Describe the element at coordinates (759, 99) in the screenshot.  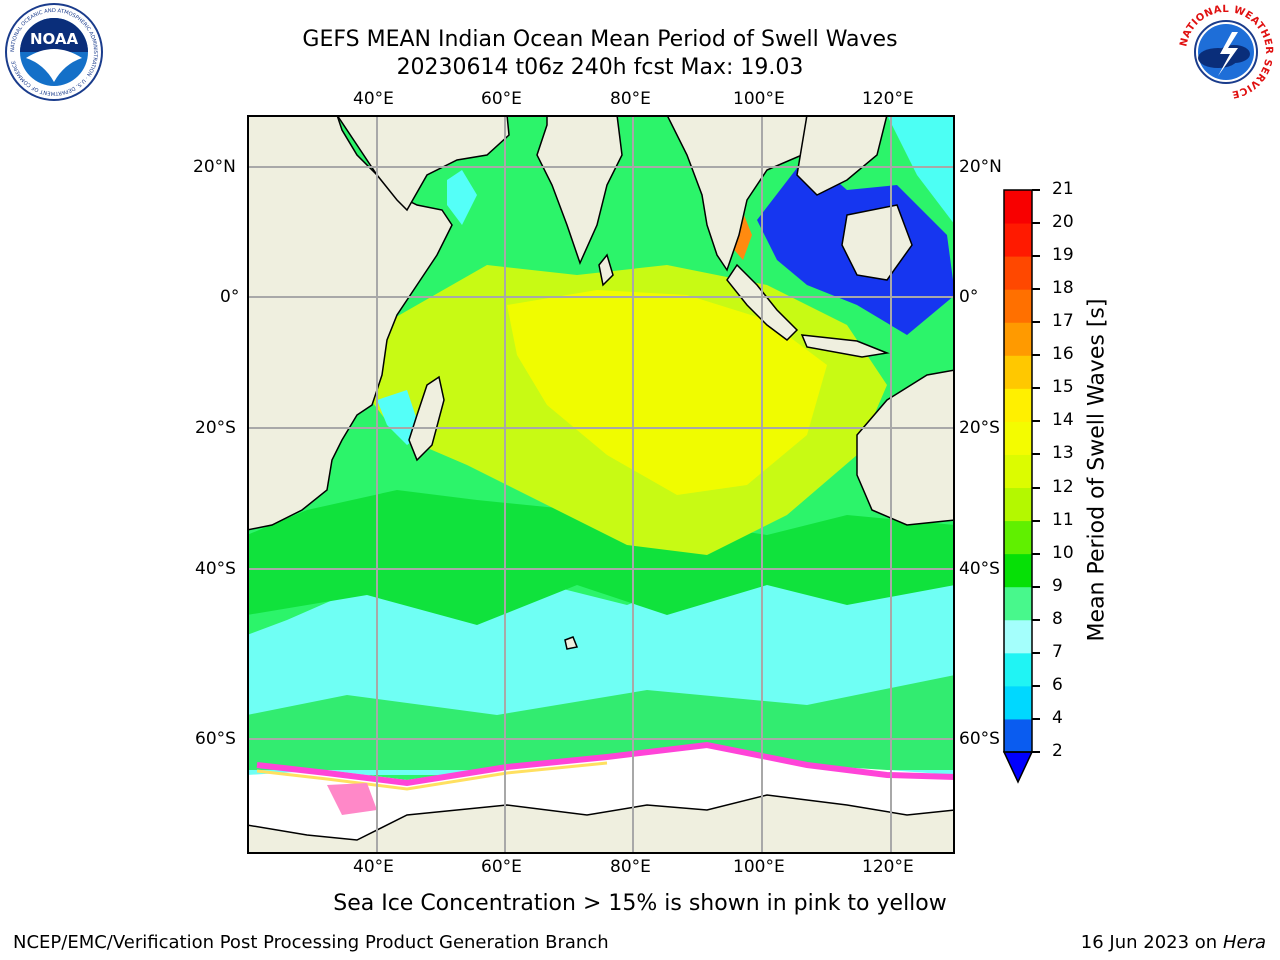
I see `lon-tick-top-100e: 100°E` at that location.